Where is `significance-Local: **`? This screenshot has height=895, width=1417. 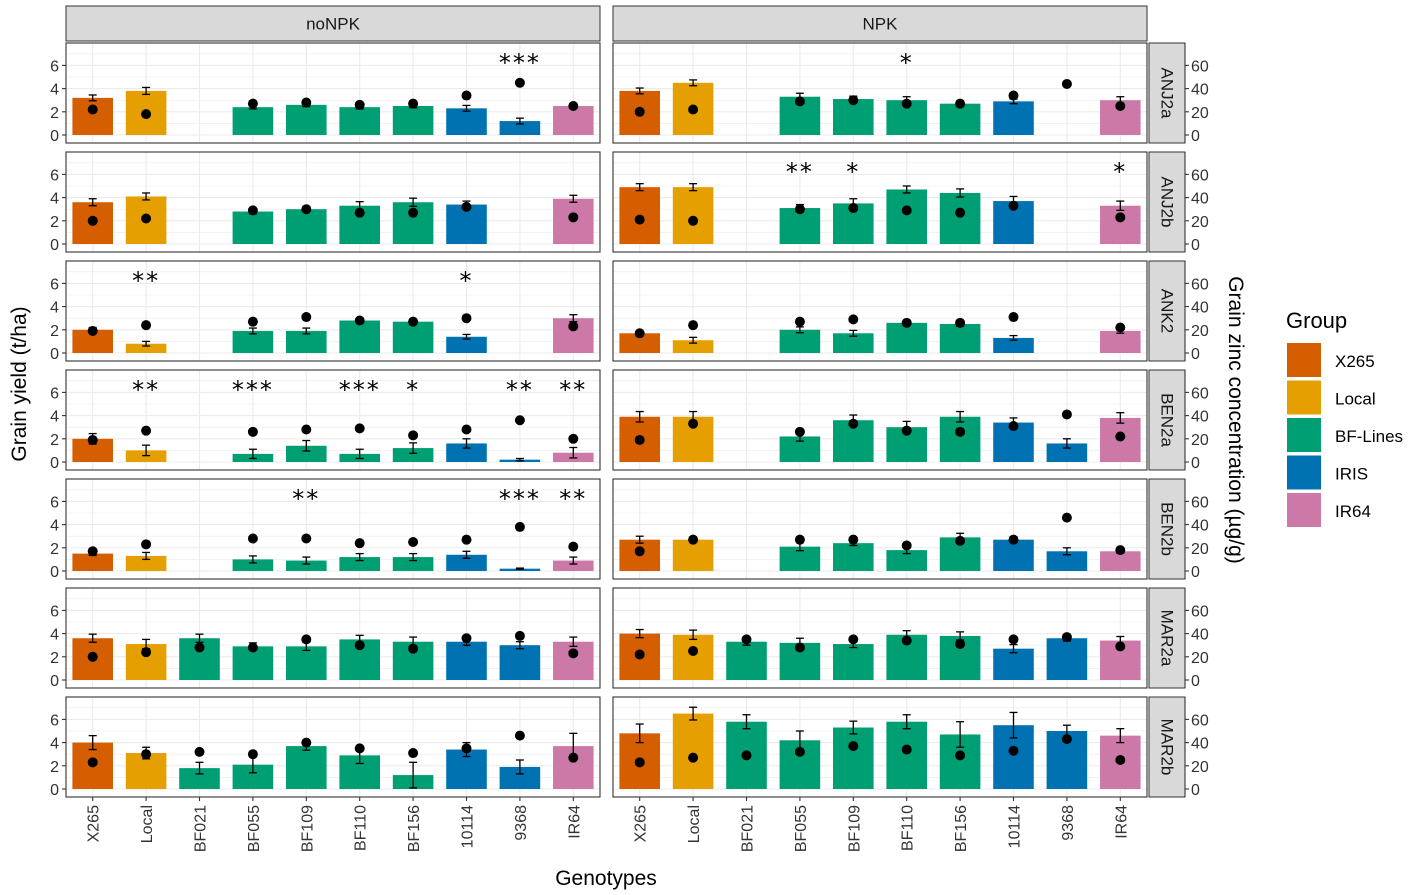
significance-Local: ** is located at coordinates (146, 390).